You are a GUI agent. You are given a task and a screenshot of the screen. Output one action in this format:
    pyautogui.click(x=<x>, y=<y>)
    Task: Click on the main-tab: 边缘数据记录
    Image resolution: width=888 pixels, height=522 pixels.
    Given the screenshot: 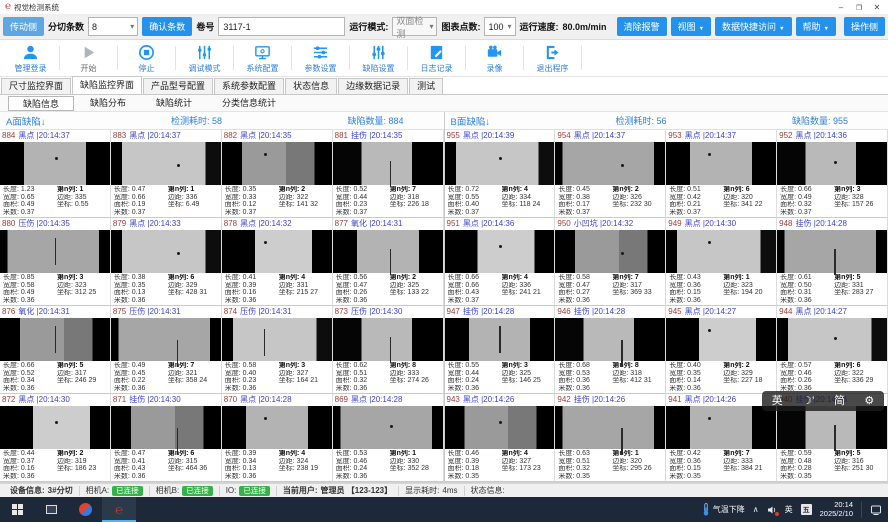 What is the action you would take?
    pyautogui.click(x=373, y=86)
    